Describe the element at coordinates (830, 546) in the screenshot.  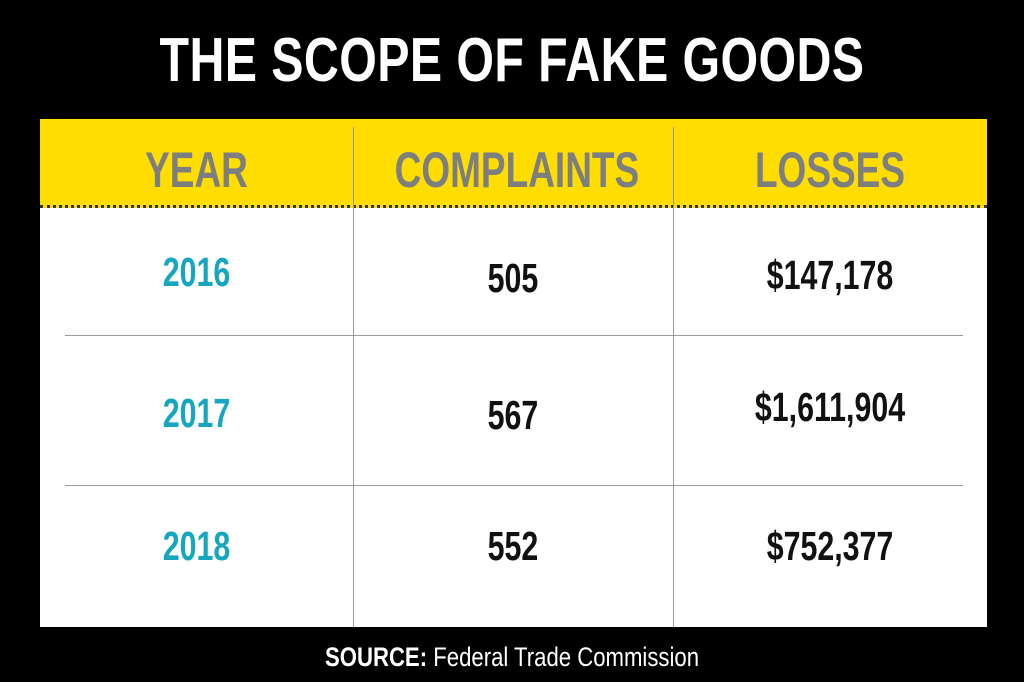
I see `losses-cell: $752,377` at that location.